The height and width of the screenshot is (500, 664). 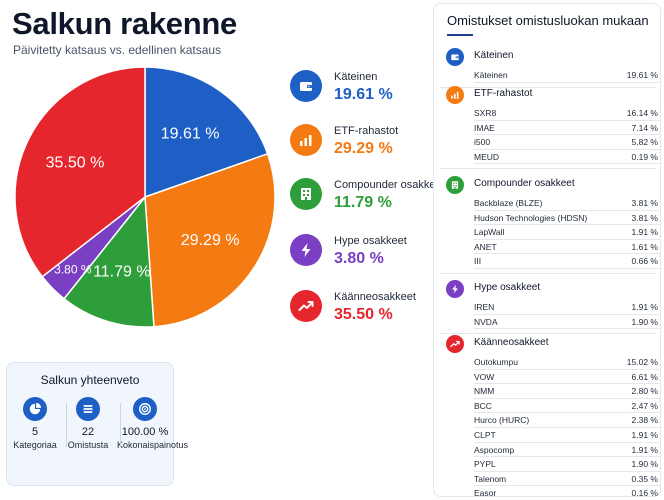 What do you see at coordinates (567, 377) in the screenshot?
I see `holding-row: VOW 6.61 %` at bounding box center [567, 377].